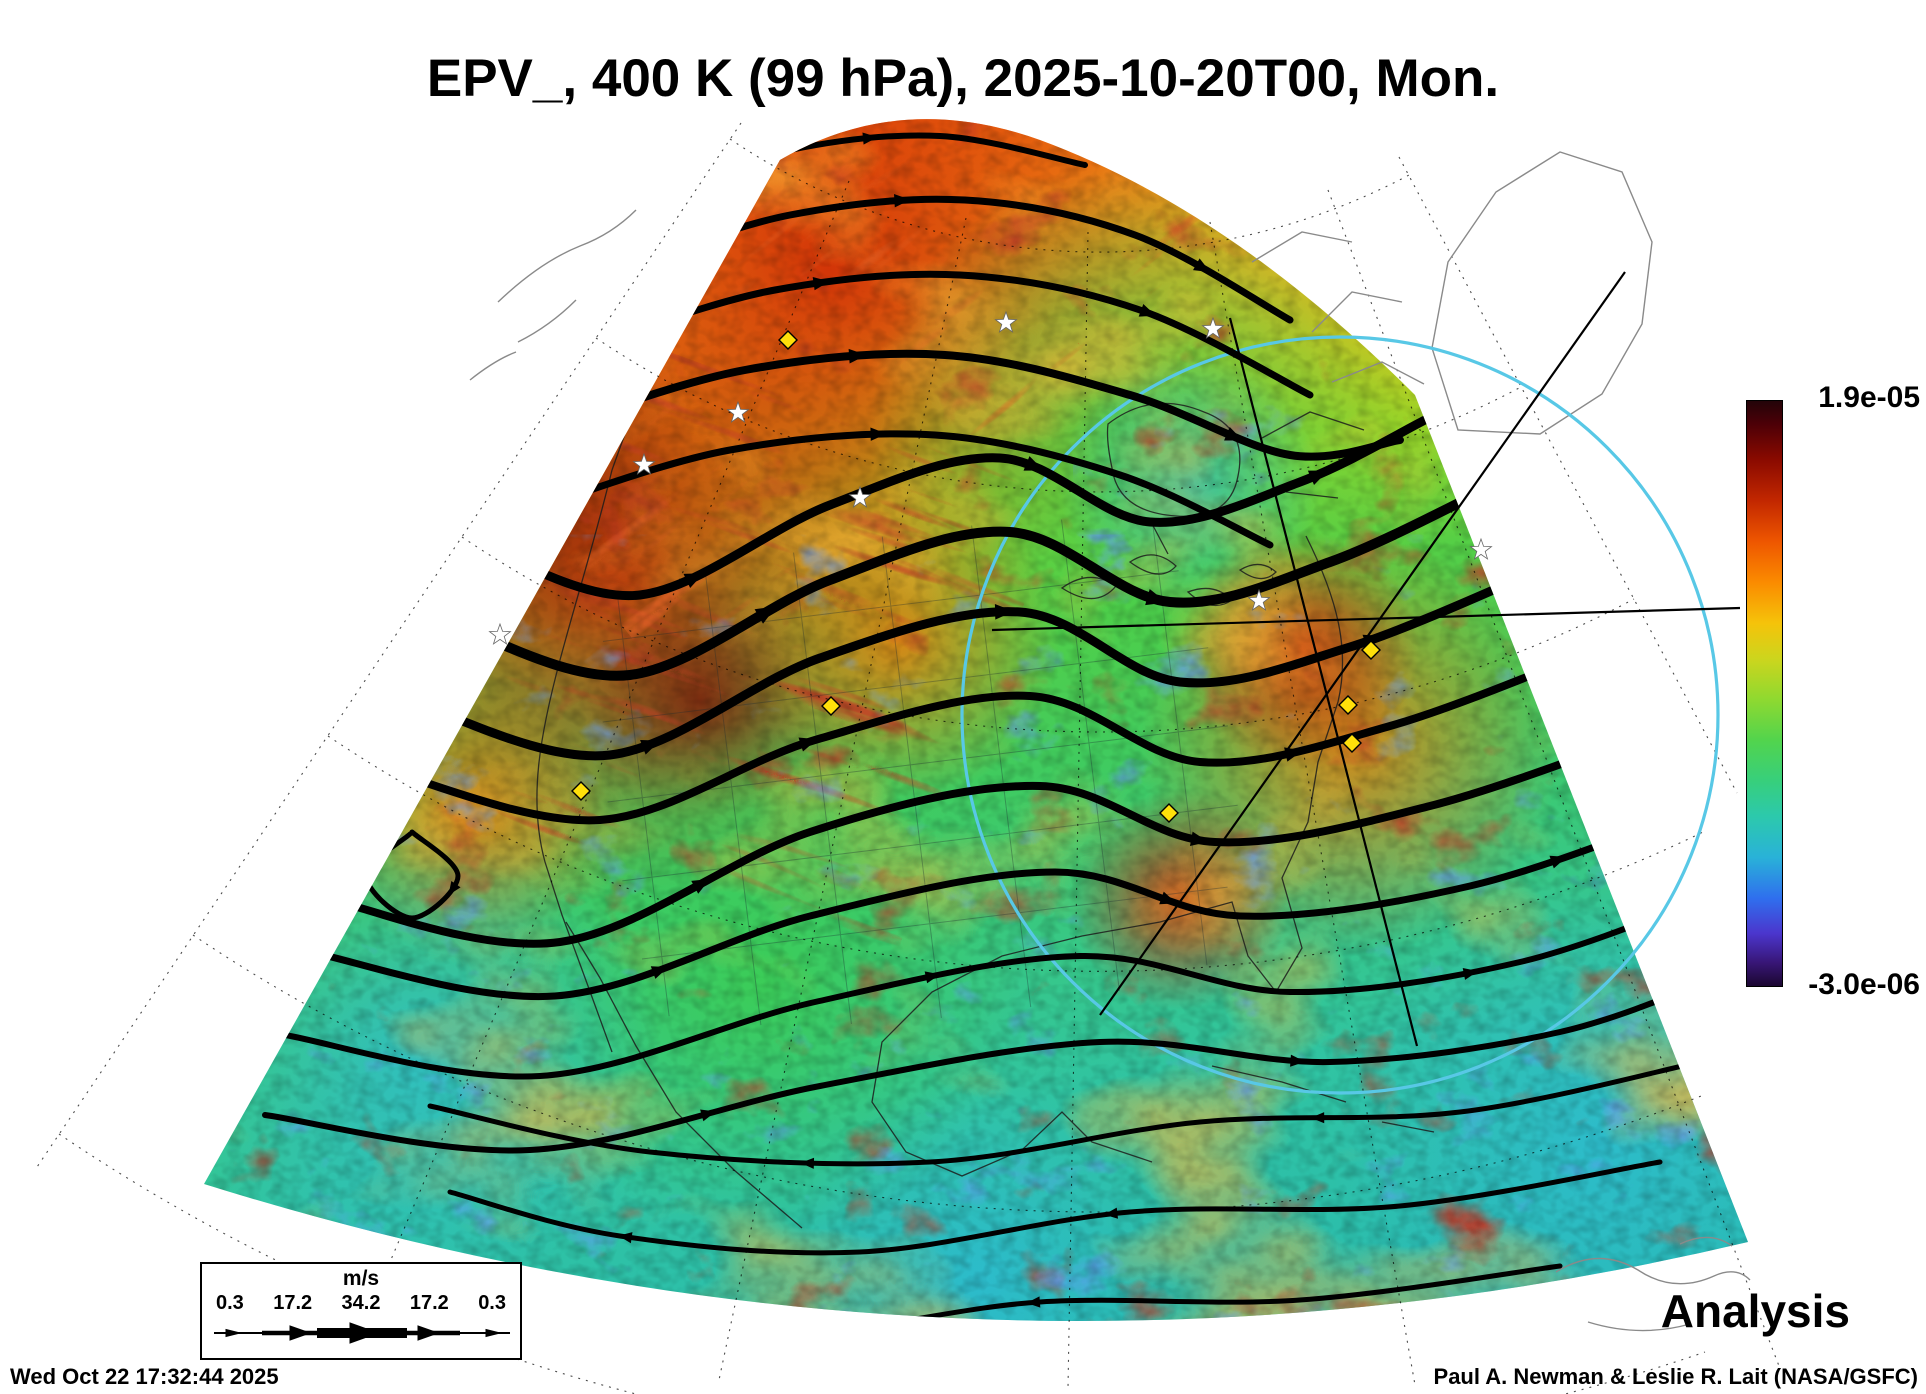 Image resolution: width=1926 pixels, height=1394 pixels. What do you see at coordinates (1864, 984) in the screenshot?
I see `colorbar-min-label: -3.0e-06` at bounding box center [1864, 984].